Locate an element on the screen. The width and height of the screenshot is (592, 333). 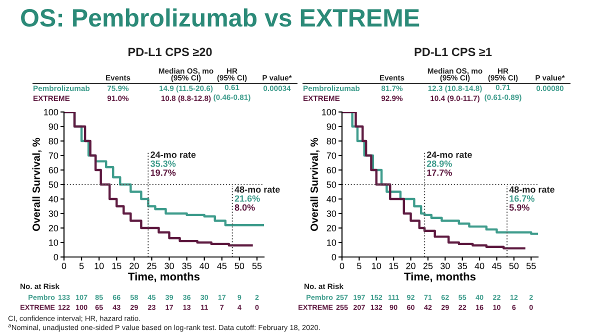
annotation: 16.7% is located at coordinates (522, 198).